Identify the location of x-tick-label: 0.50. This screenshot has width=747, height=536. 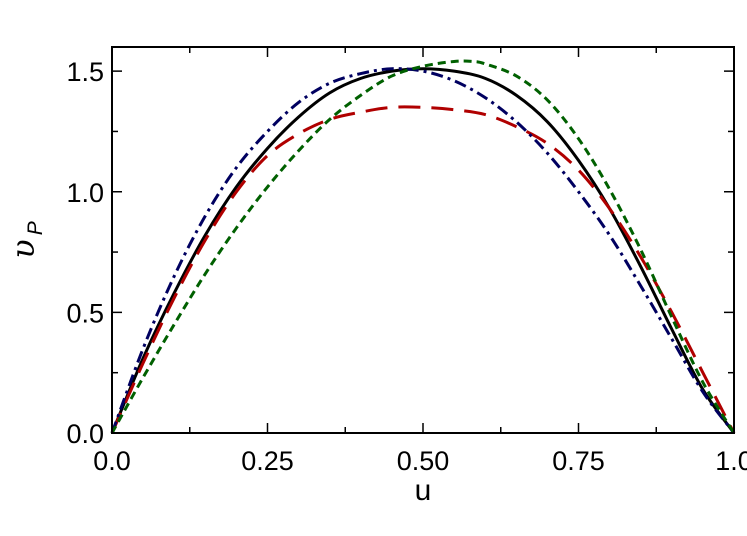
(423, 461).